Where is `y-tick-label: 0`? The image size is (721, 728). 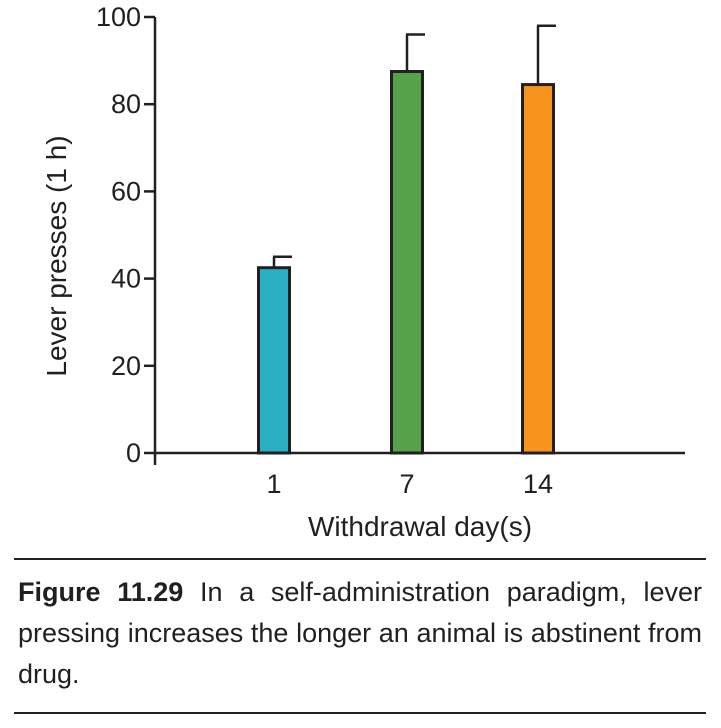 y-tick-label: 0 is located at coordinates (133, 453).